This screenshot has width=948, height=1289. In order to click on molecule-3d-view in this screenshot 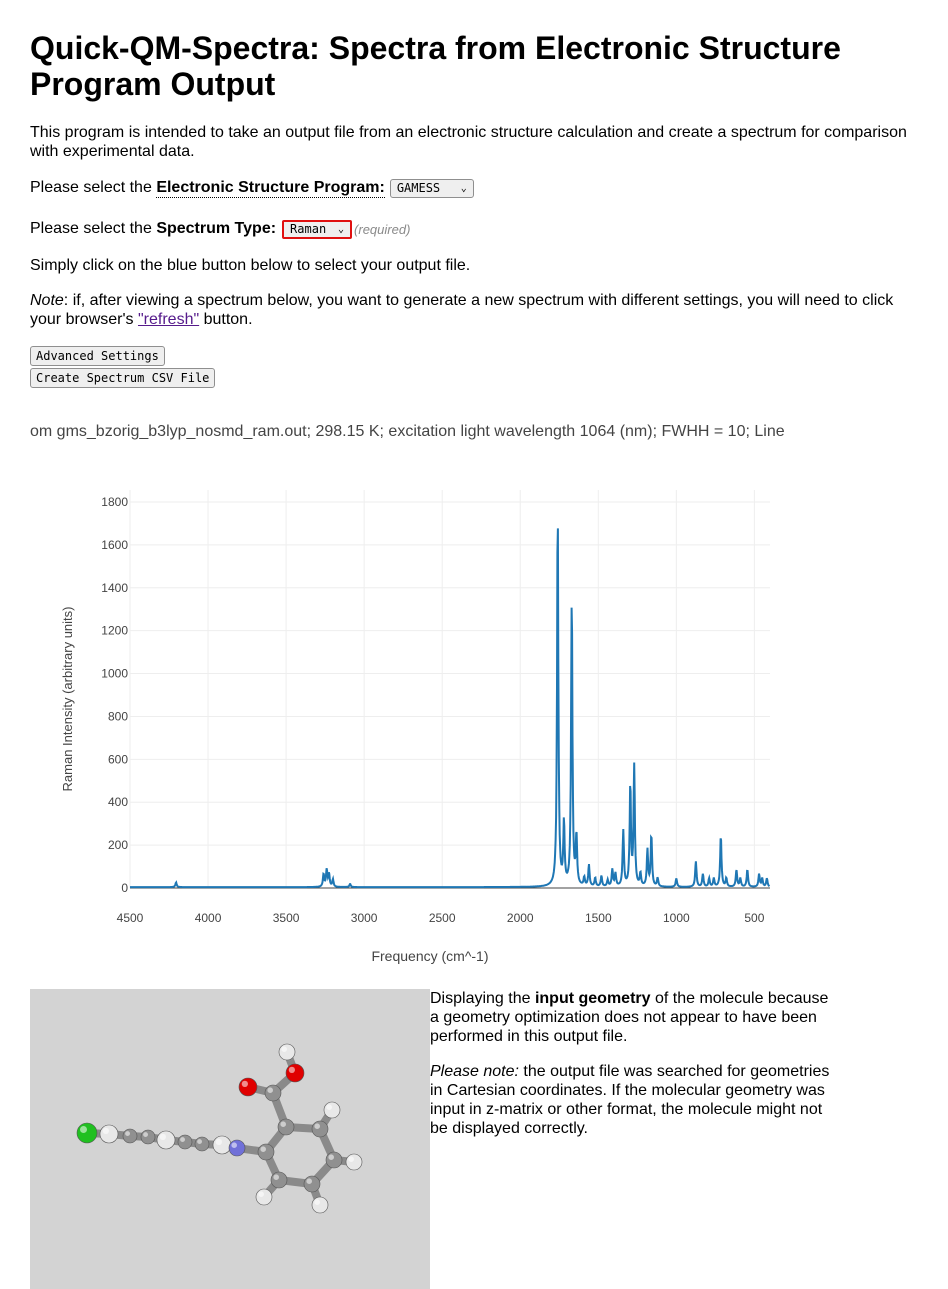, I will do `click(230, 1139)`.